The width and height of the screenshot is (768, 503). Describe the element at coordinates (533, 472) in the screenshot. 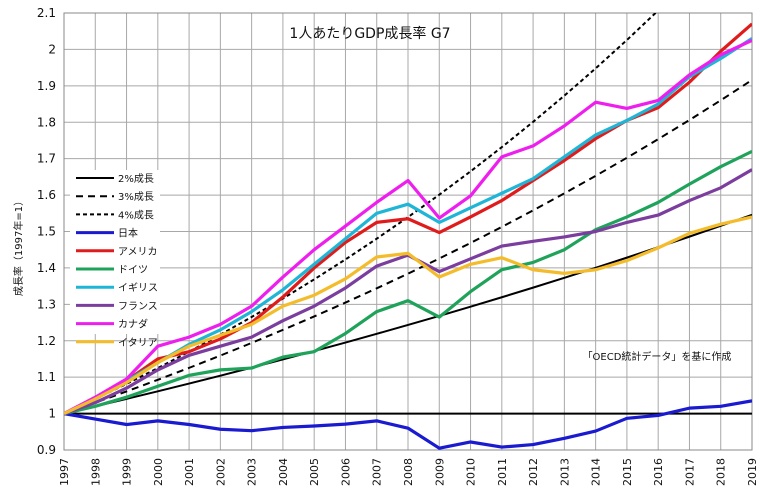

I see `x-tick-label: 2012` at that location.